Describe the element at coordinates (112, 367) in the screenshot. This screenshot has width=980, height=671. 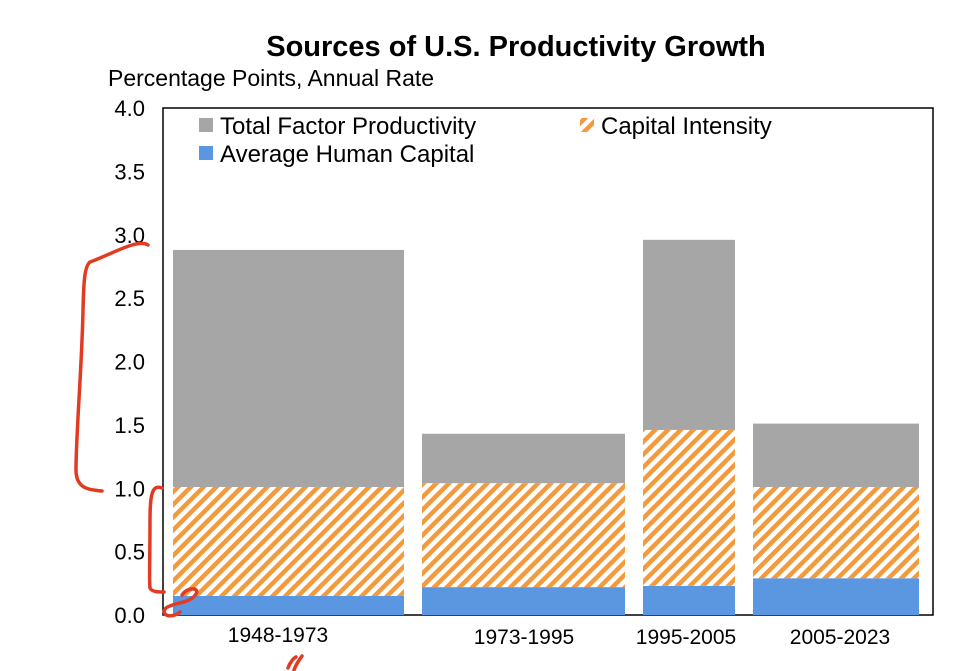
I see `red-bracket-upper` at that location.